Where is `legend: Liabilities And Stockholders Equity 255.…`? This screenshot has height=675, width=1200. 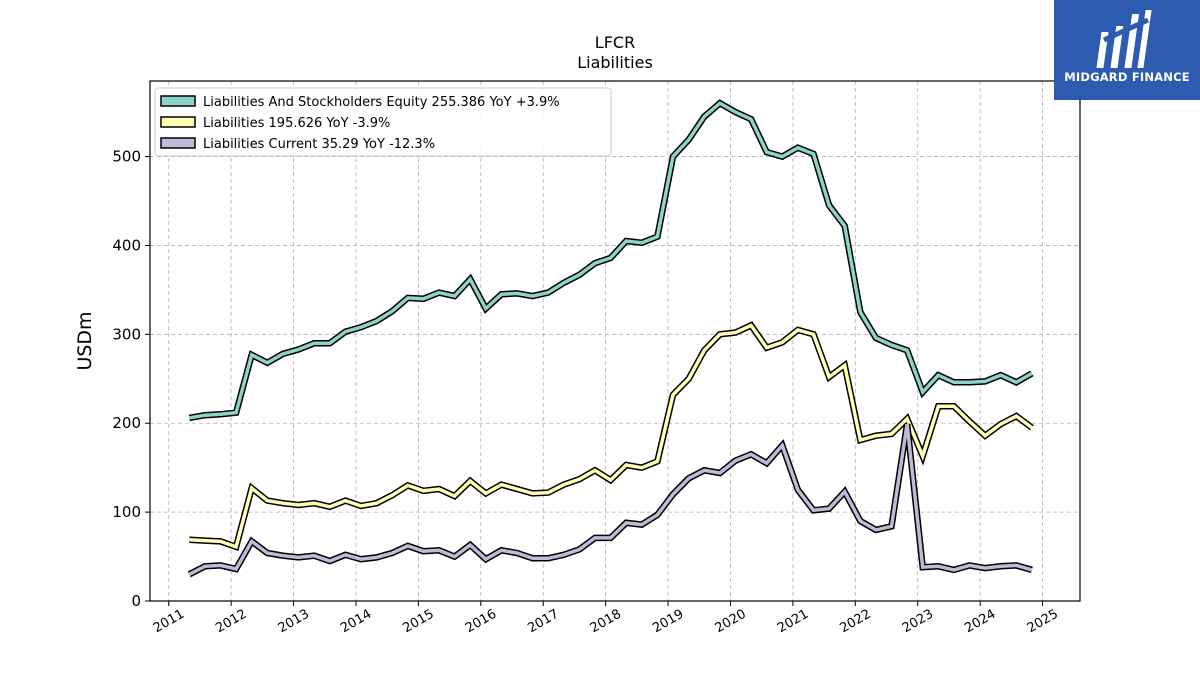
legend: Liabilities And Stockholders Equity 255.… is located at coordinates (383, 122).